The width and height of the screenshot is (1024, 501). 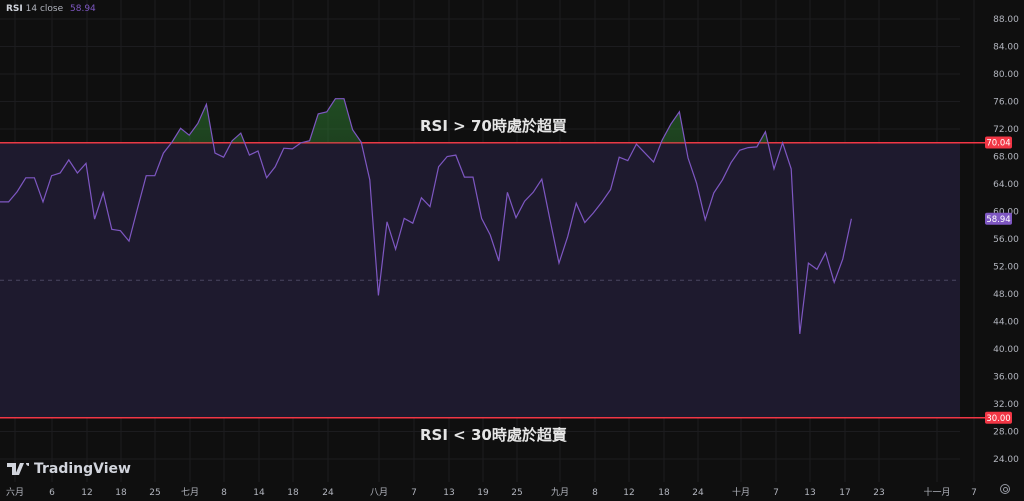 I want to click on price-badge-upper-label: 70.04, so click(x=998, y=143).